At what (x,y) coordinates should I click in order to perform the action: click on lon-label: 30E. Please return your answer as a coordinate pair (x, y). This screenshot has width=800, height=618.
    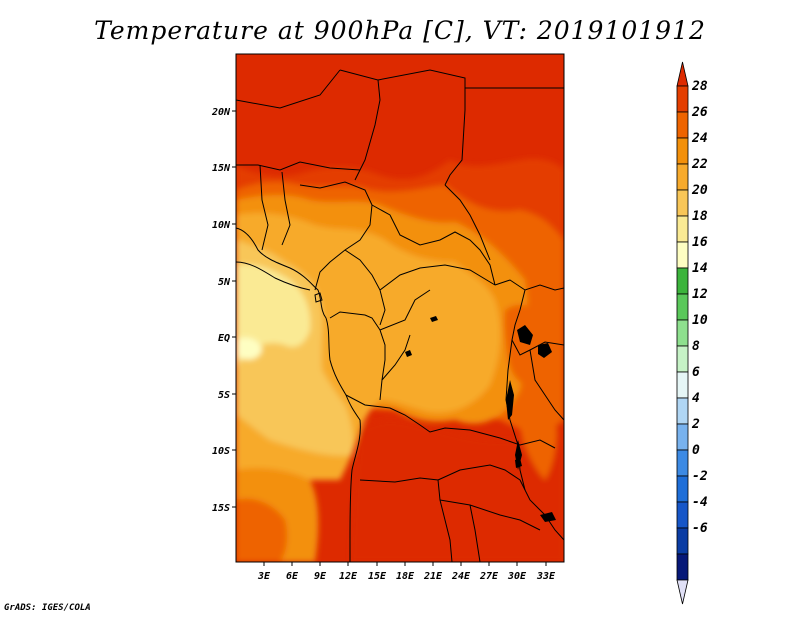
    Looking at the image, I should click on (517, 576).